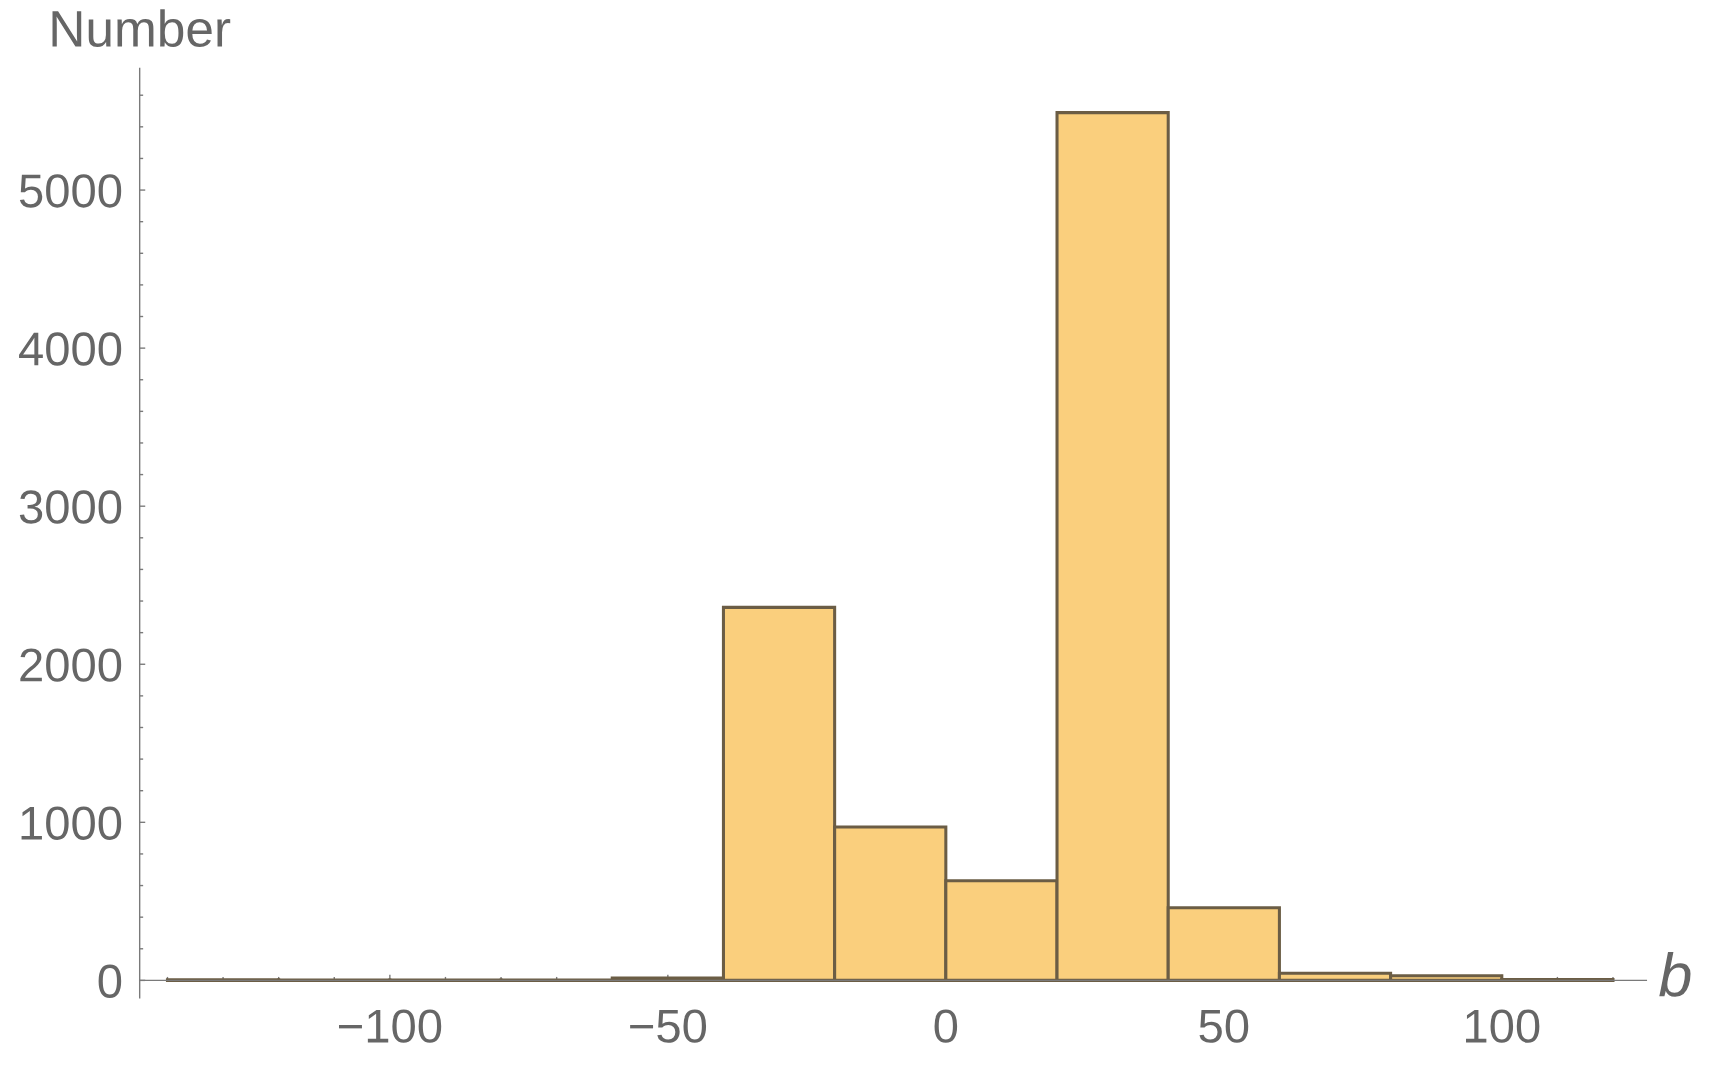 This screenshot has height=1073, width=1733. Describe the element at coordinates (71, 823) in the screenshot. I see `y-tick-label: 1000` at that location.